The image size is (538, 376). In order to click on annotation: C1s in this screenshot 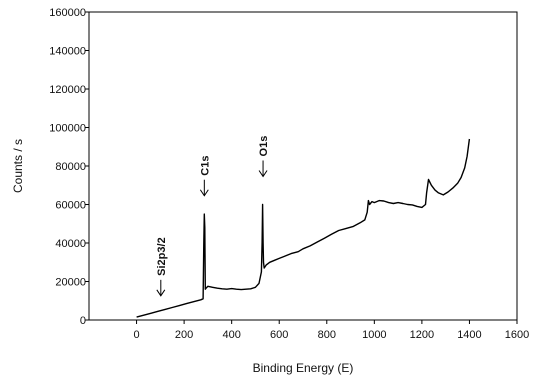, I will do `click(205, 176)`.